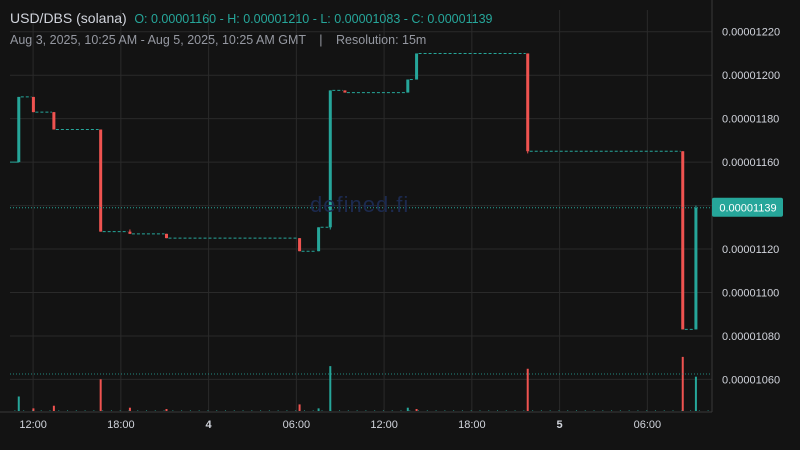 The height and width of the screenshot is (450, 800). What do you see at coordinates (751, 33) in the screenshot?
I see `price-tick-label: 0.00001220` at bounding box center [751, 33].